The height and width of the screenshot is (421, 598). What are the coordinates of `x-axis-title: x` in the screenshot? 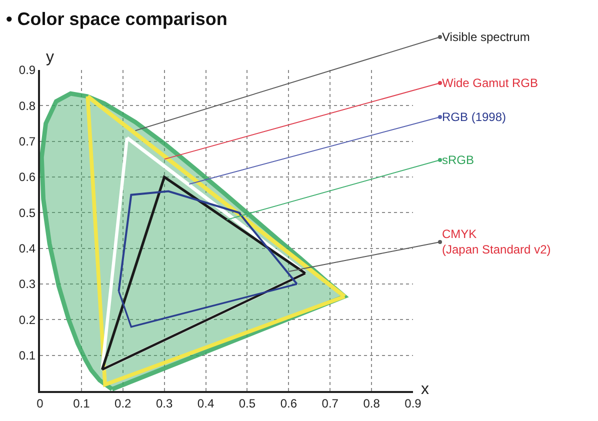 It's located at (425, 389).